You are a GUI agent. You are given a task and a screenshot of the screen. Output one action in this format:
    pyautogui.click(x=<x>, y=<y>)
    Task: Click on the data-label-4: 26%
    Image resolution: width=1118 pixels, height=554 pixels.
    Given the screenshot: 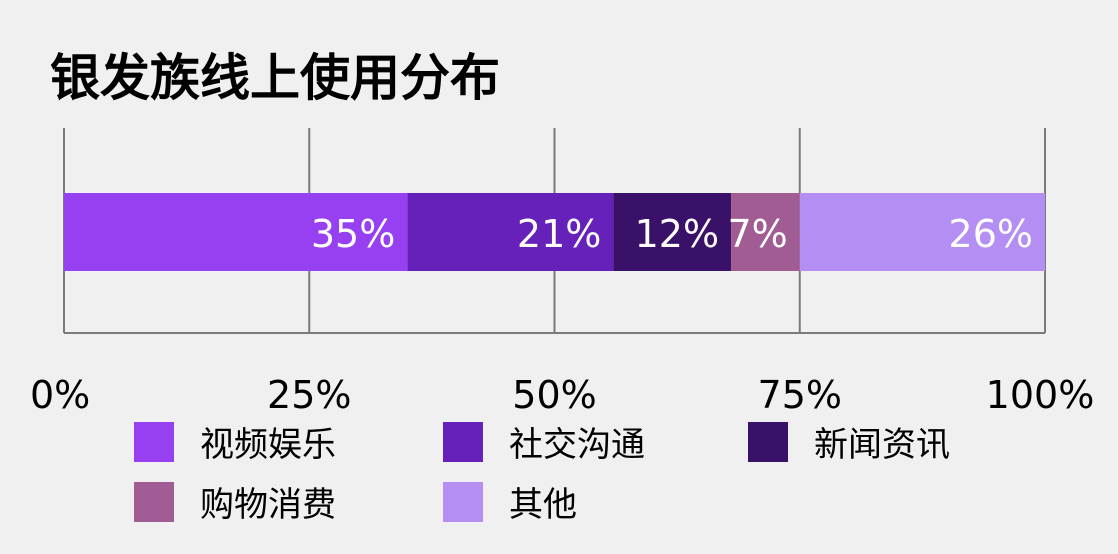 What is the action you would take?
    pyautogui.click(x=991, y=234)
    